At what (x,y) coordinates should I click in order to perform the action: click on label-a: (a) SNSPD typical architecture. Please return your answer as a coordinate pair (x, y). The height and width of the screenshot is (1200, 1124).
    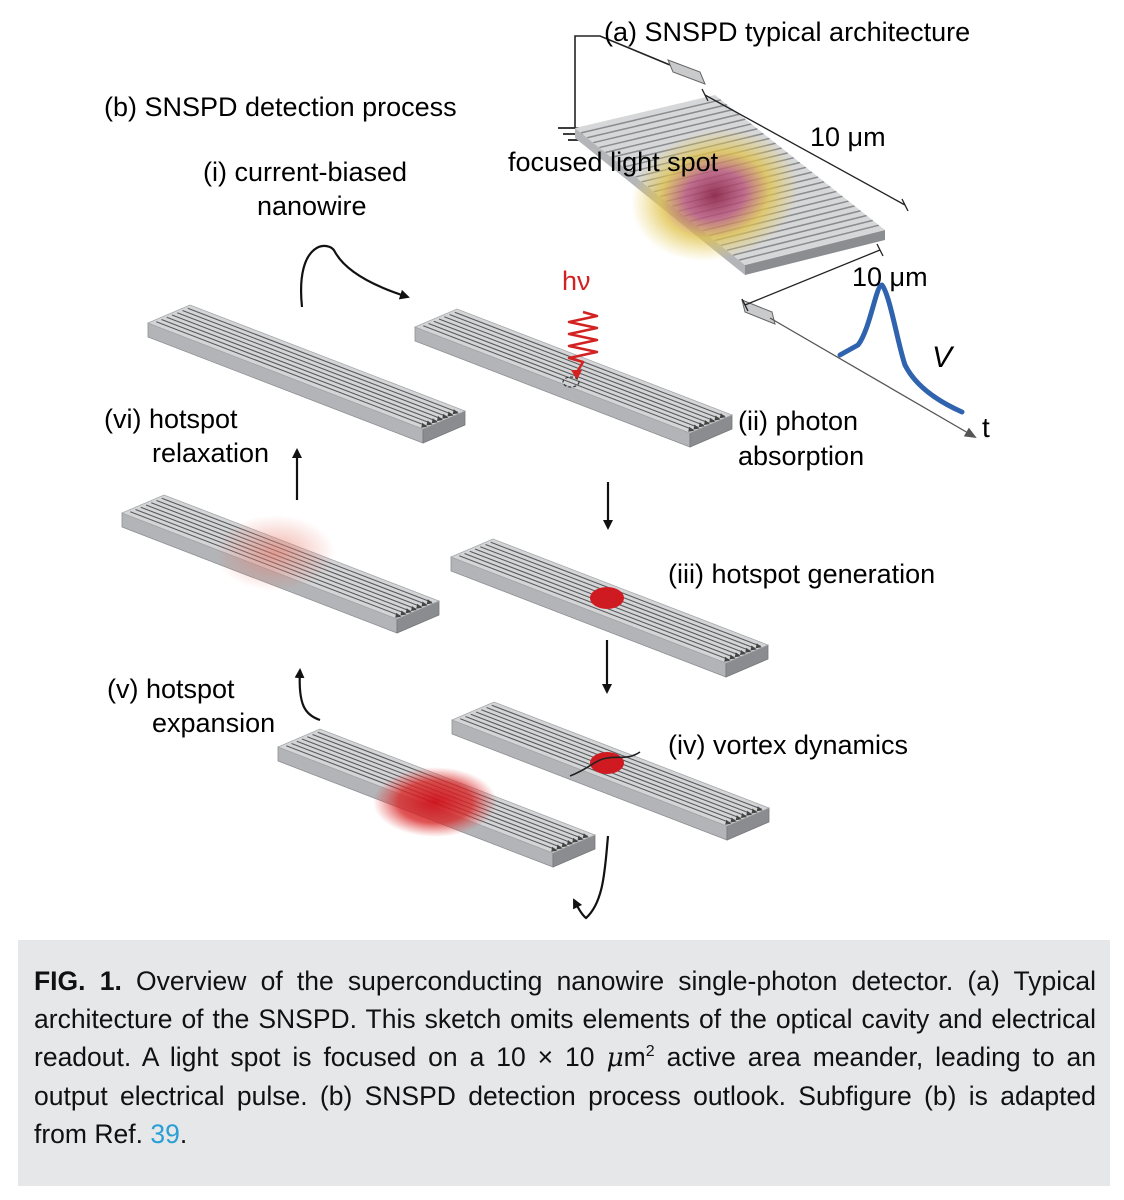
    Looking at the image, I should click on (787, 32).